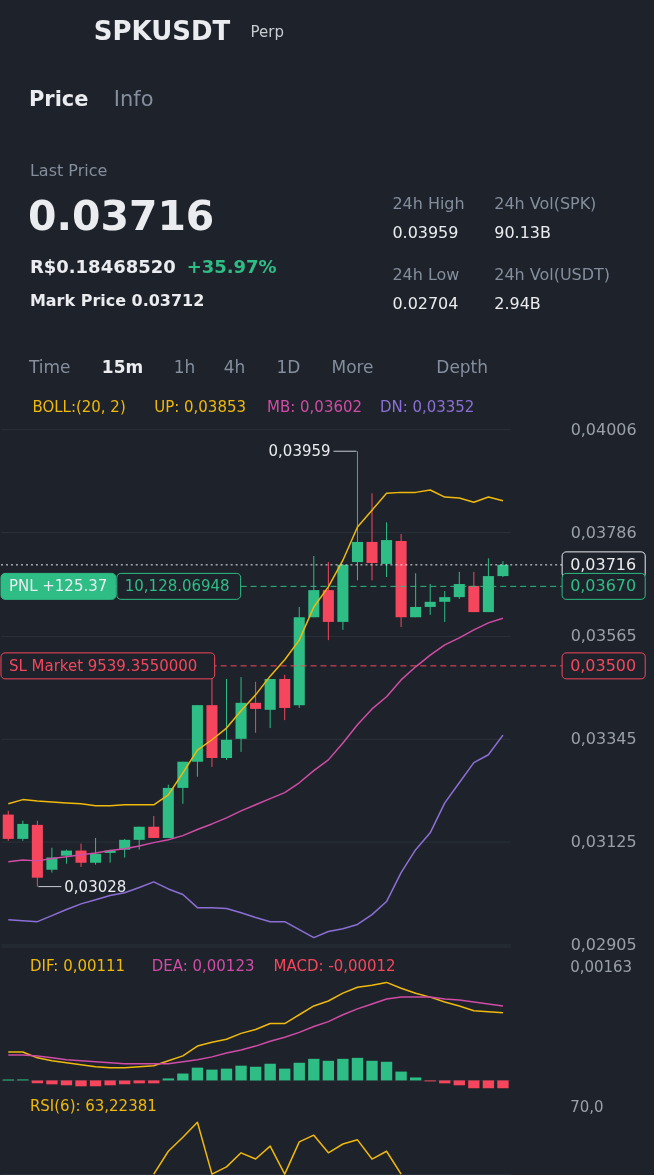 This screenshot has height=1175, width=654. I want to click on text: More, so click(352, 367).